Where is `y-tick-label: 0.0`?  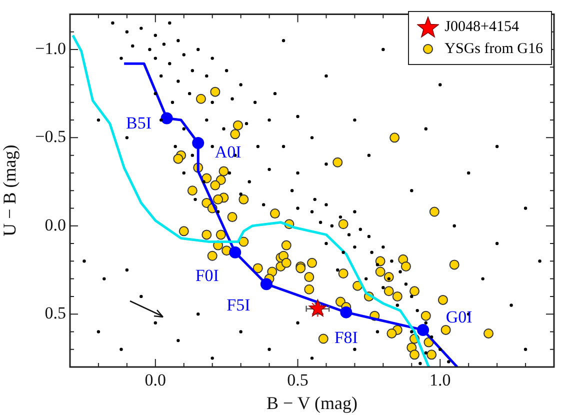
y-tick-label: 0.0 is located at coordinates (55, 224).